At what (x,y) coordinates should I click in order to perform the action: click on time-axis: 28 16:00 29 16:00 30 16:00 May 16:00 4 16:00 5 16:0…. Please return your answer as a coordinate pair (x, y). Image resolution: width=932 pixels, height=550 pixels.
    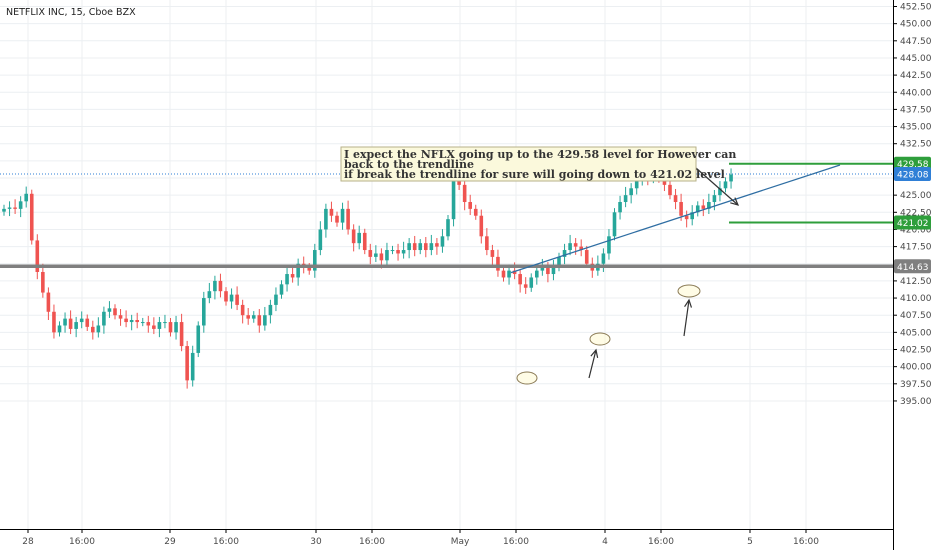
    Looking at the image, I should click on (420, 538).